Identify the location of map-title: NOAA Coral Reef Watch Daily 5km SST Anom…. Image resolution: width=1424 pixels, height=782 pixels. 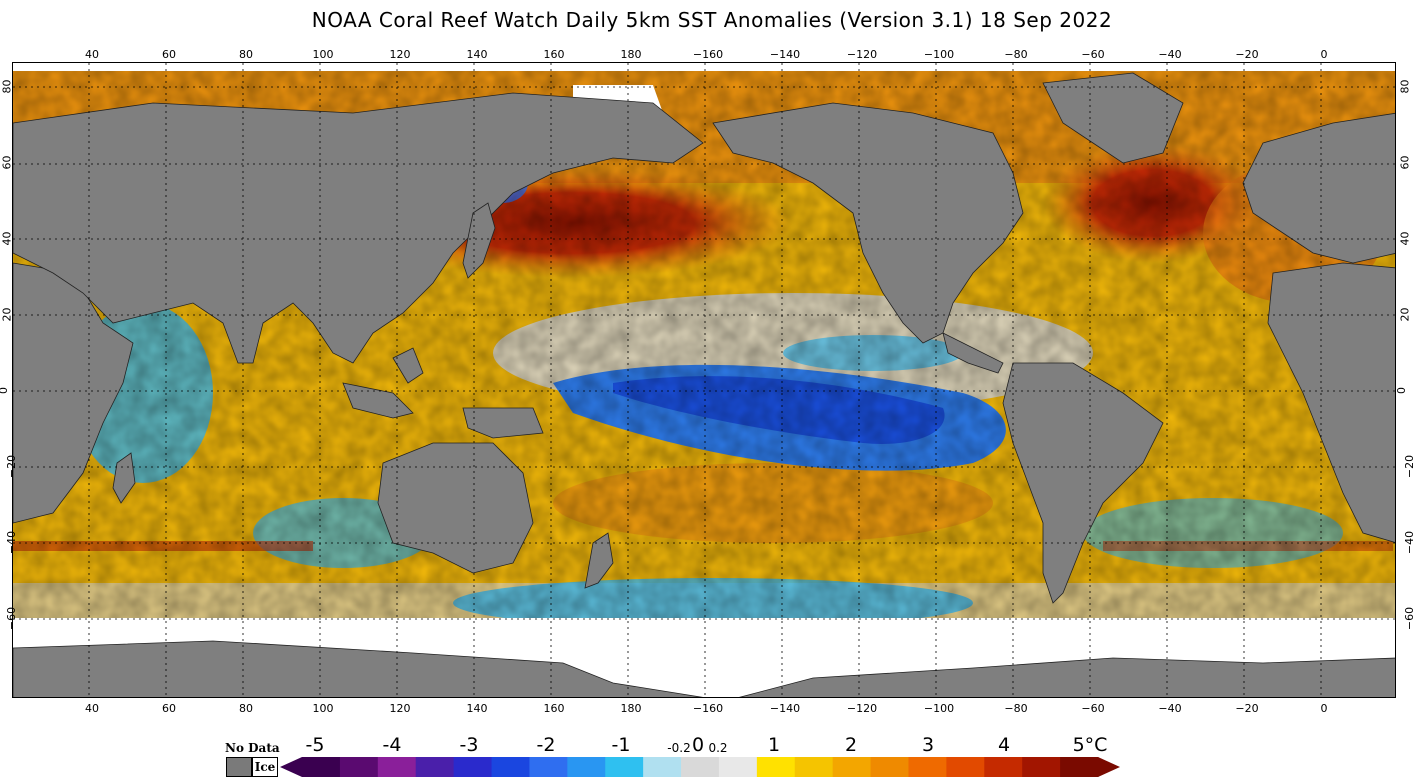
(712, 20).